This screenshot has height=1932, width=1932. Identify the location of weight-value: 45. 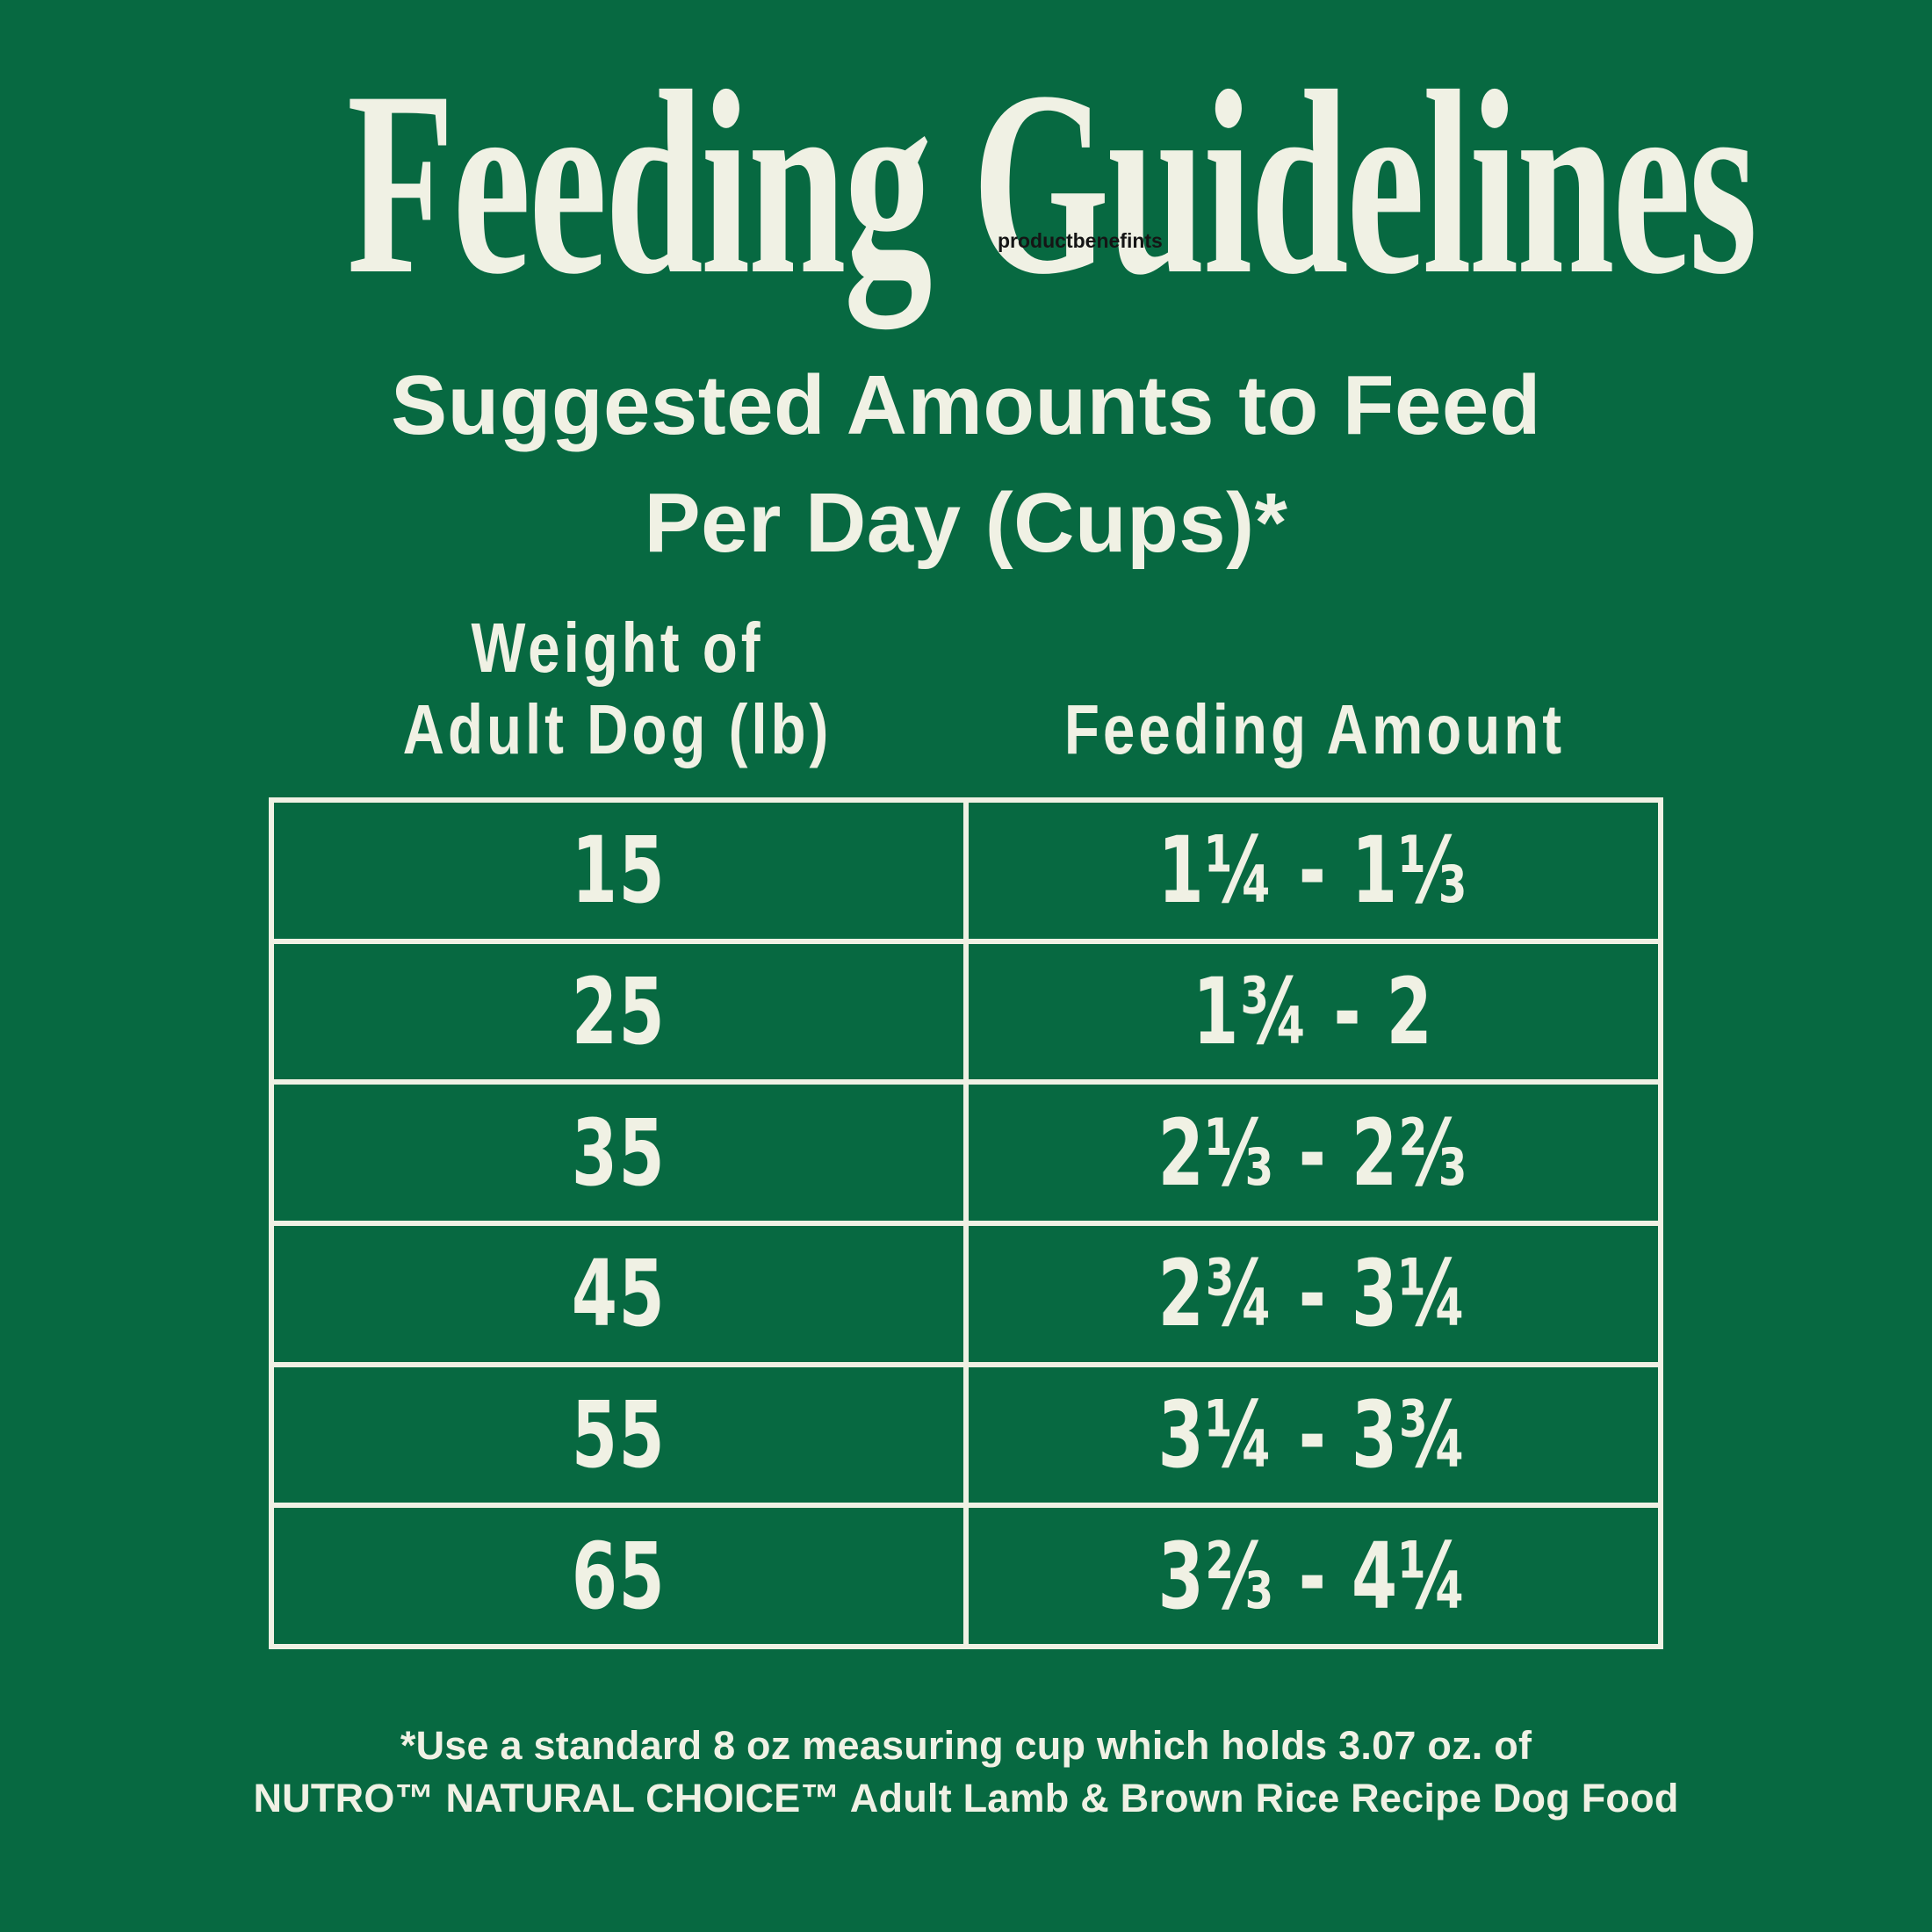
(619, 1294).